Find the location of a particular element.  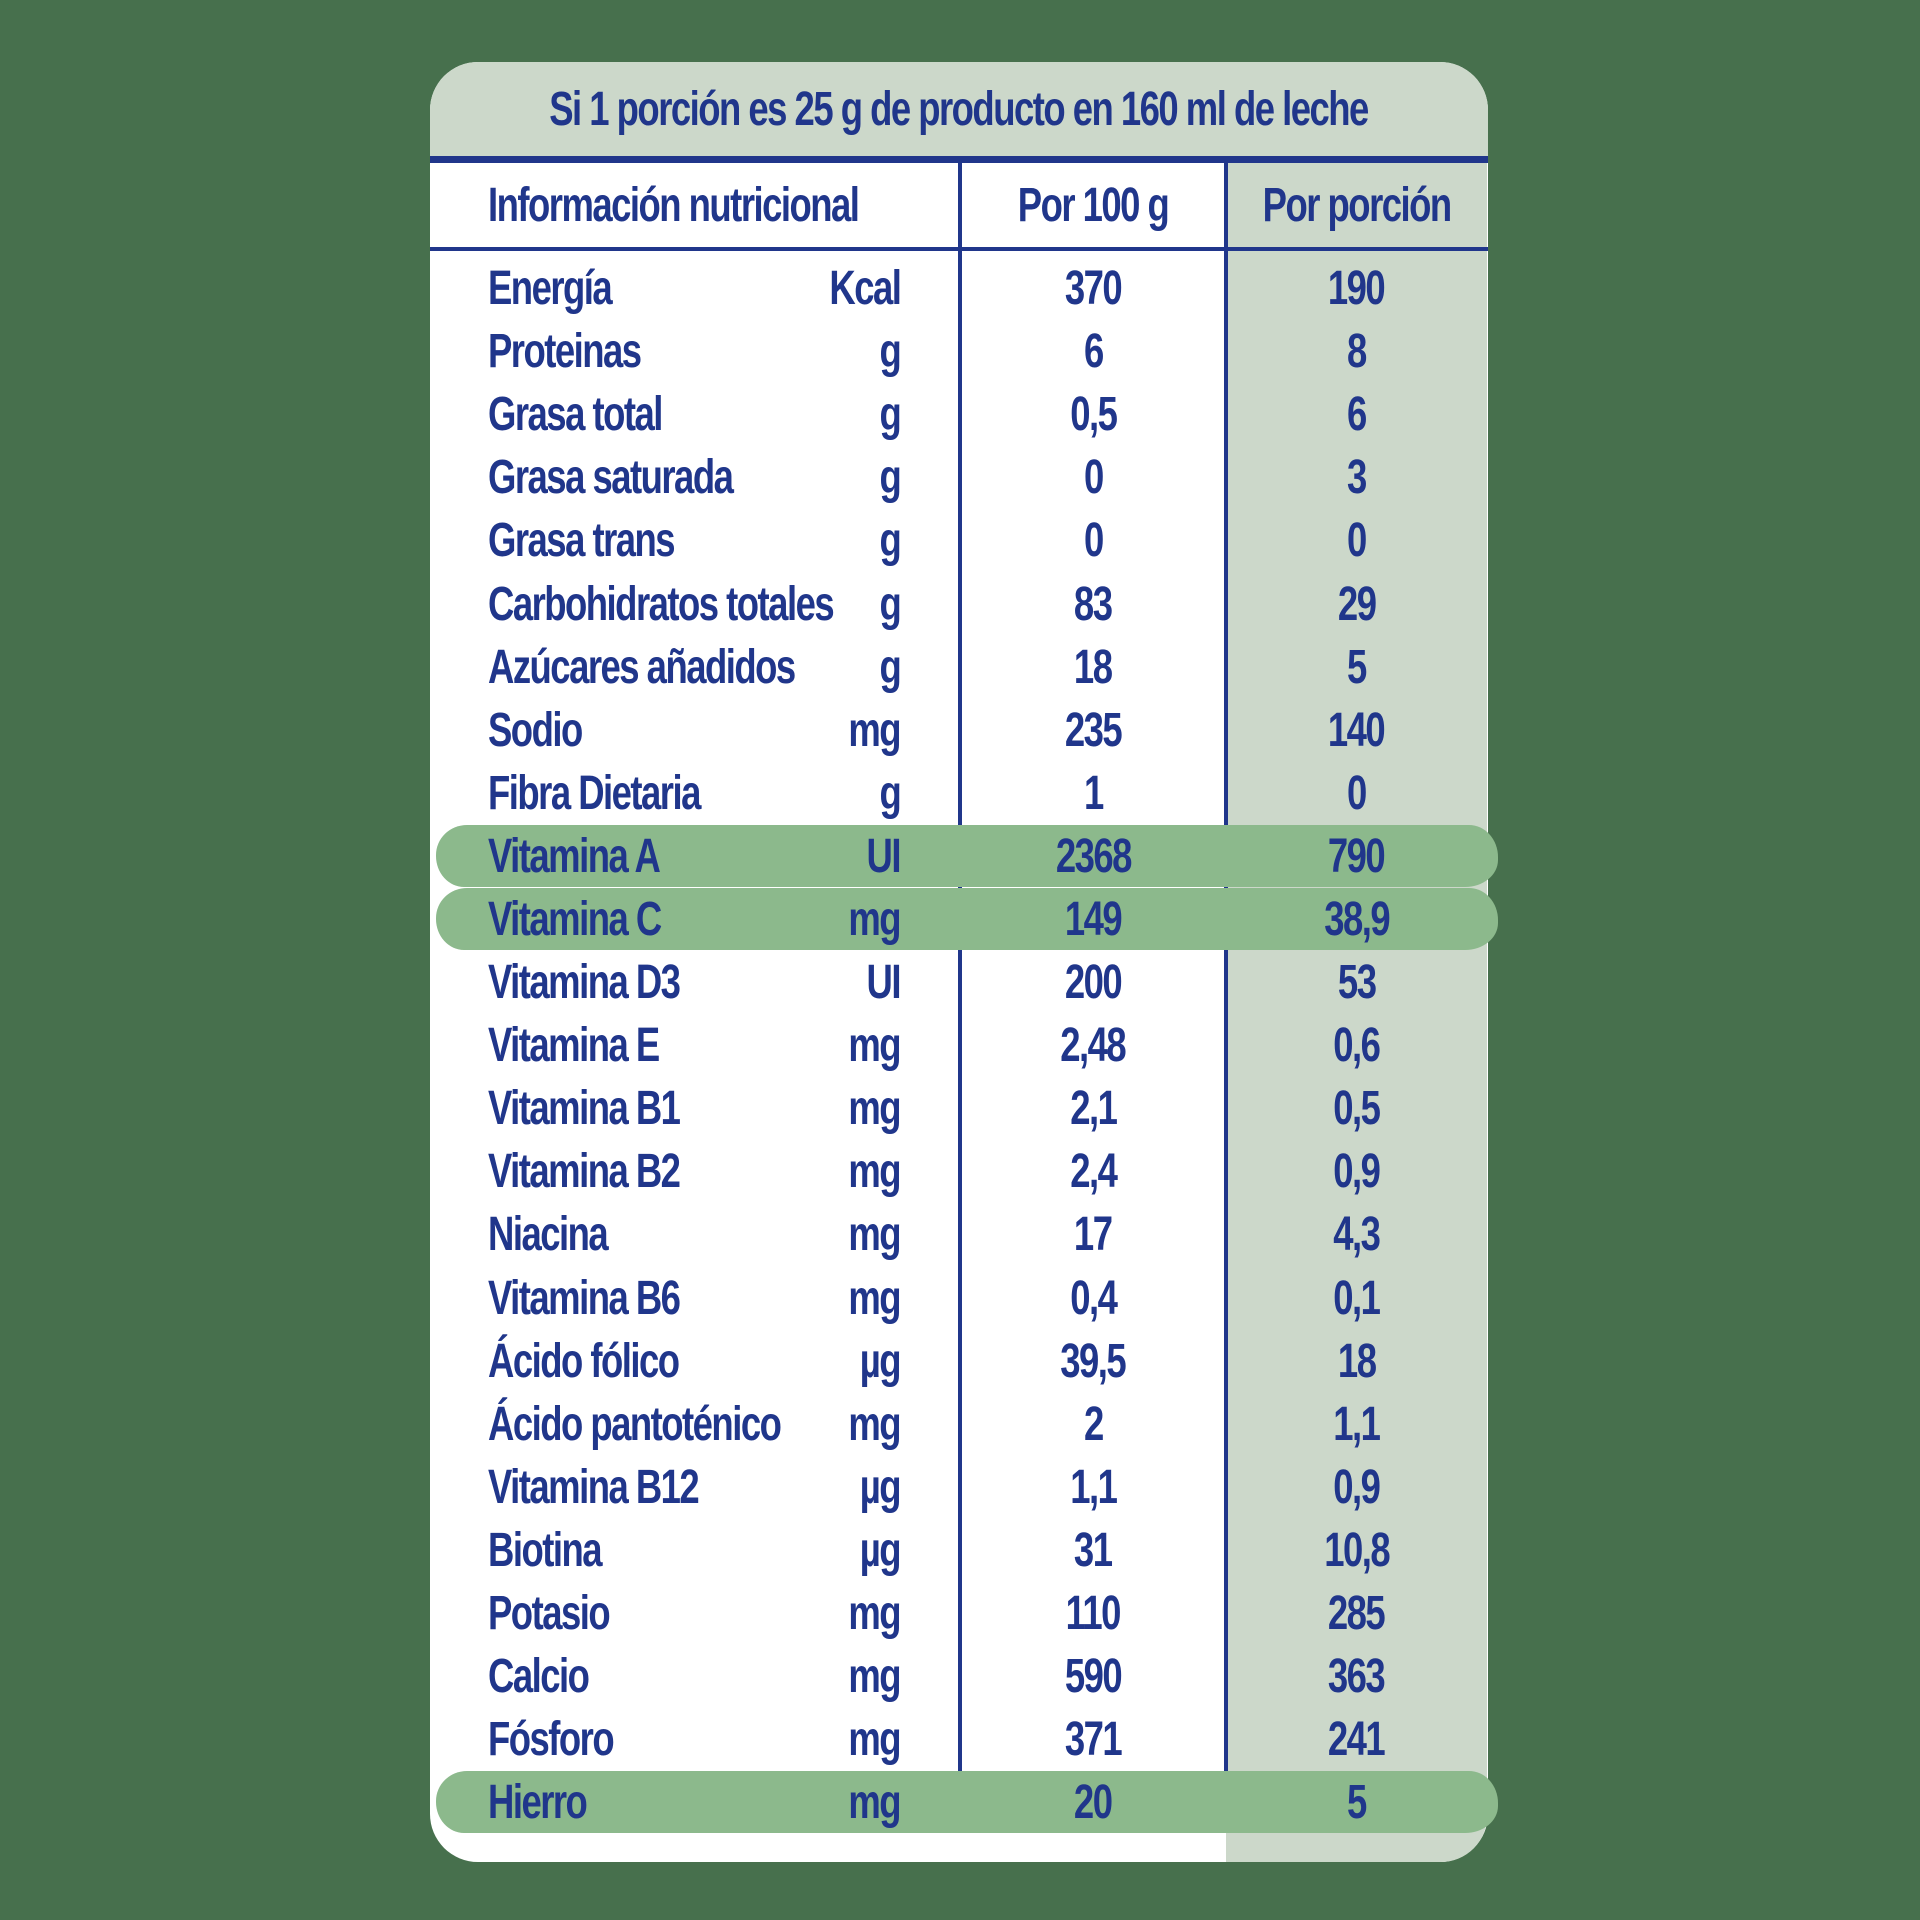

value-per-portion: 10,8 is located at coordinates (1357, 1550).